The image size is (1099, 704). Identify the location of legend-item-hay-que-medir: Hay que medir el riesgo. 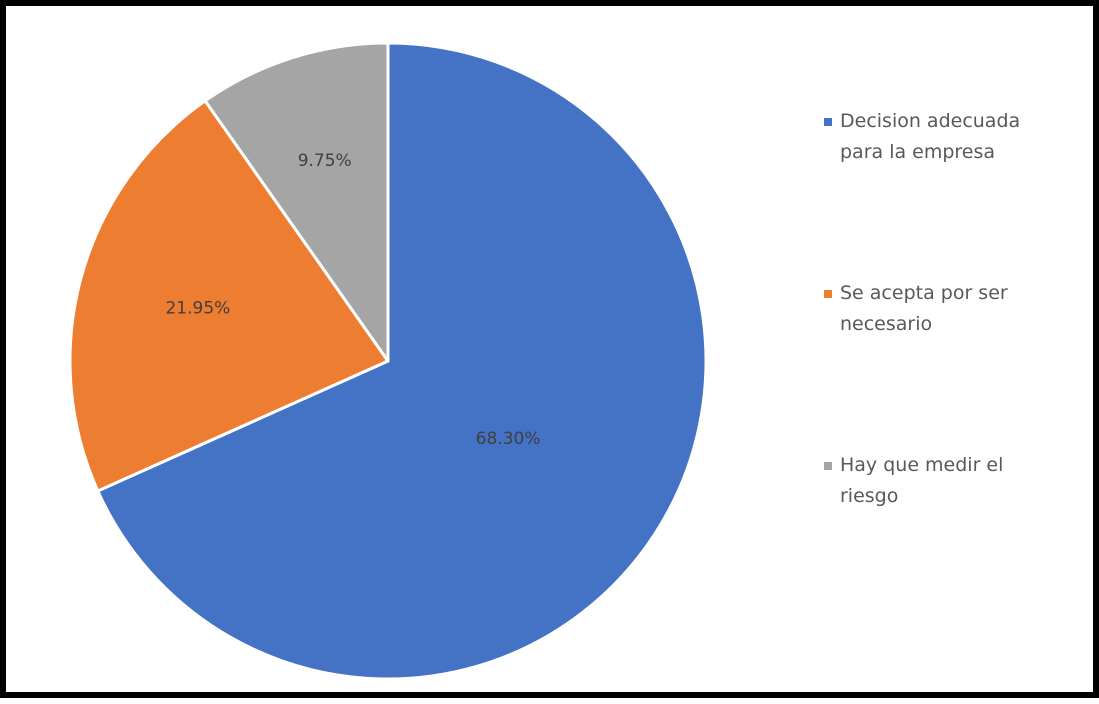
(944, 481).